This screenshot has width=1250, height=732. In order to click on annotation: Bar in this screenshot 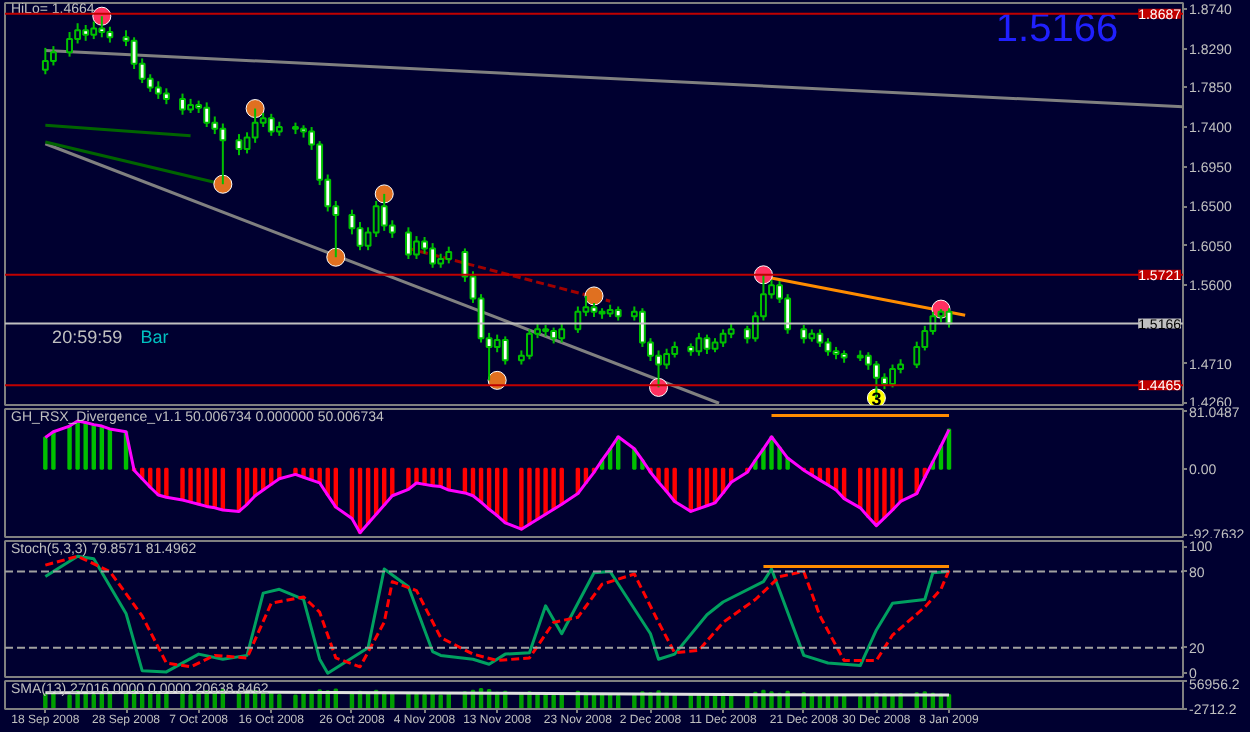, I will do `click(154, 336)`.